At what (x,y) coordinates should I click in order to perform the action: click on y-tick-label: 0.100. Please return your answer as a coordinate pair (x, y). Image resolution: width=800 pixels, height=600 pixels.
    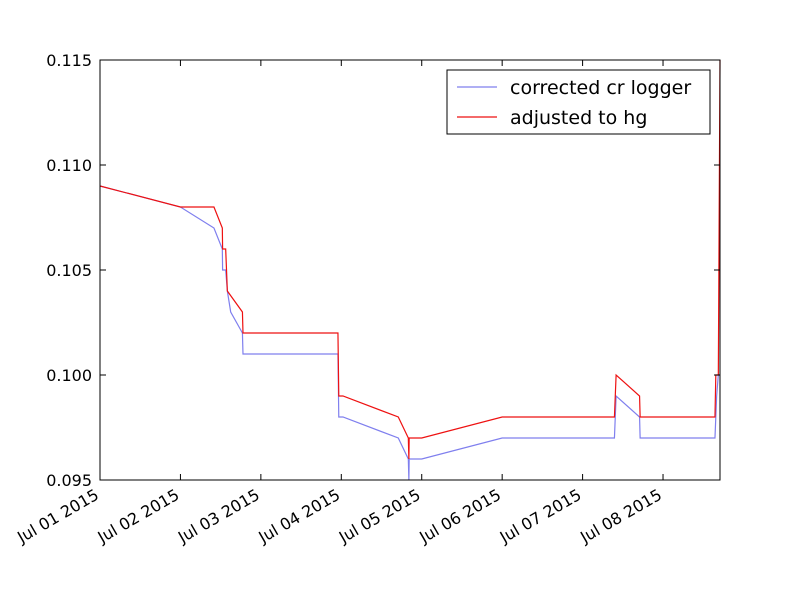
    Looking at the image, I should click on (69, 375).